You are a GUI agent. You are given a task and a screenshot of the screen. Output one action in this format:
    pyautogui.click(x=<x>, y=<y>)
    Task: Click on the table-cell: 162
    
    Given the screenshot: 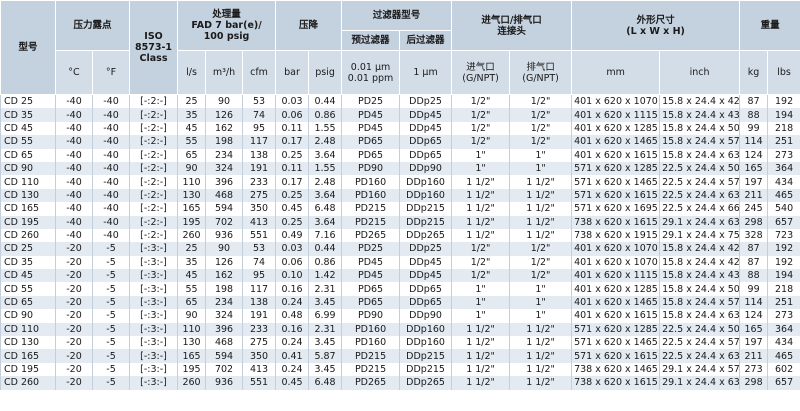 What is the action you would take?
    pyautogui.click(x=224, y=128)
    